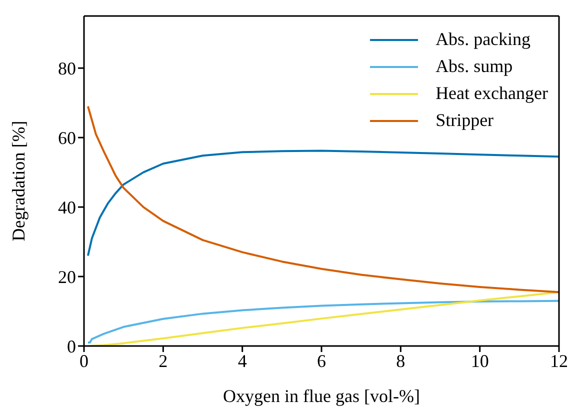 The width and height of the screenshot is (580, 418). What do you see at coordinates (401, 360) in the screenshot?
I see `x-tick-label: 8` at bounding box center [401, 360].